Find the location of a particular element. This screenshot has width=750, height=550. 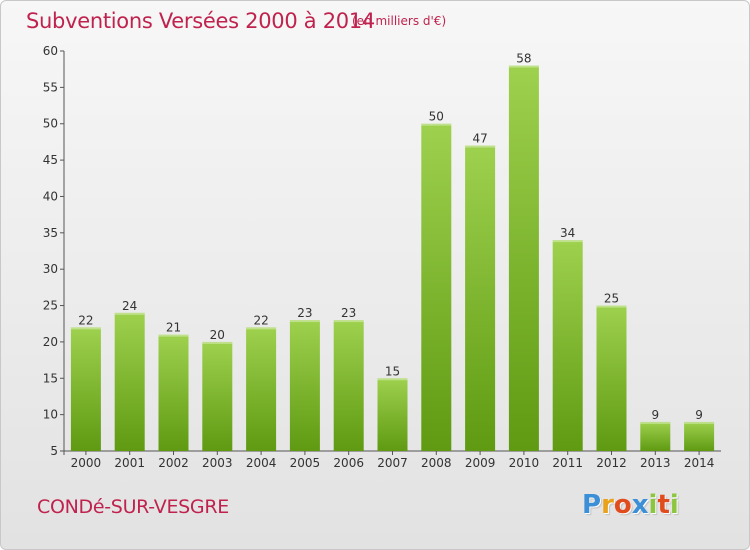

x-tick-label: 2013 is located at coordinates (655, 463).